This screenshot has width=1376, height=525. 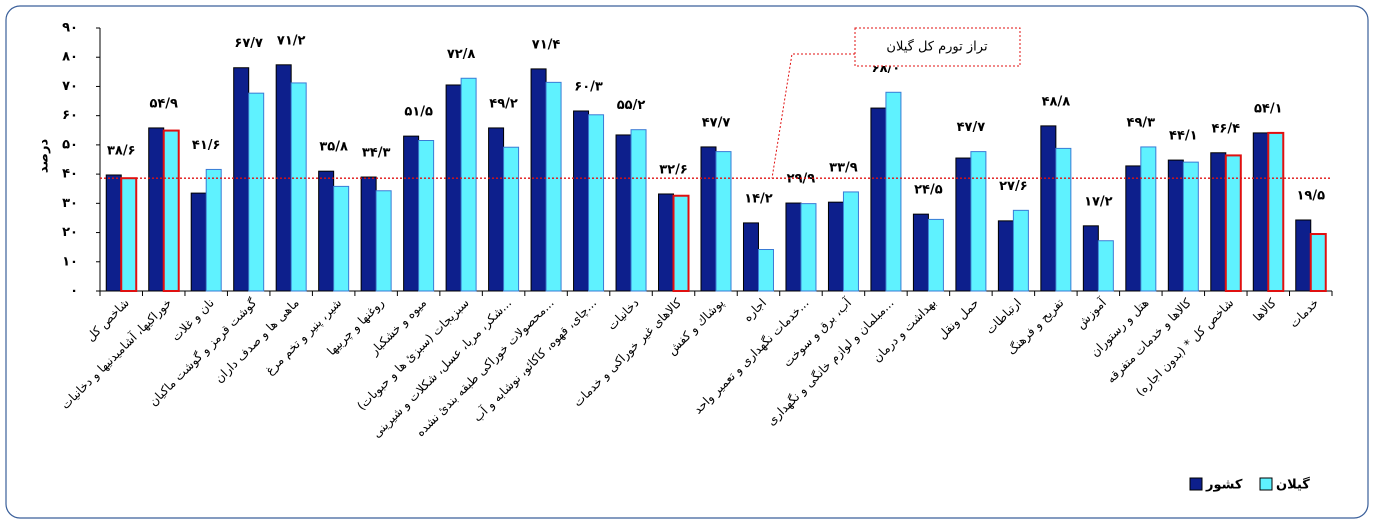 I want to click on x-tick-label: کالاها, so click(x=1264, y=309).